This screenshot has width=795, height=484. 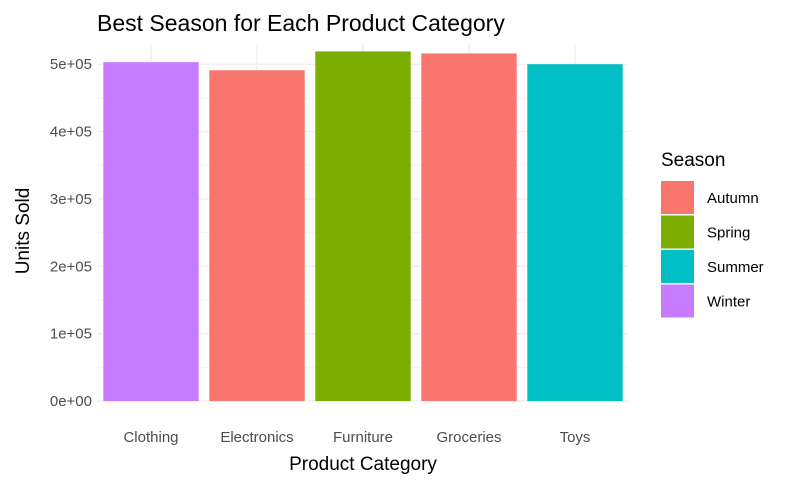 What do you see at coordinates (71, 199) in the screenshot?
I see `y-tick-label: 3e+05` at bounding box center [71, 199].